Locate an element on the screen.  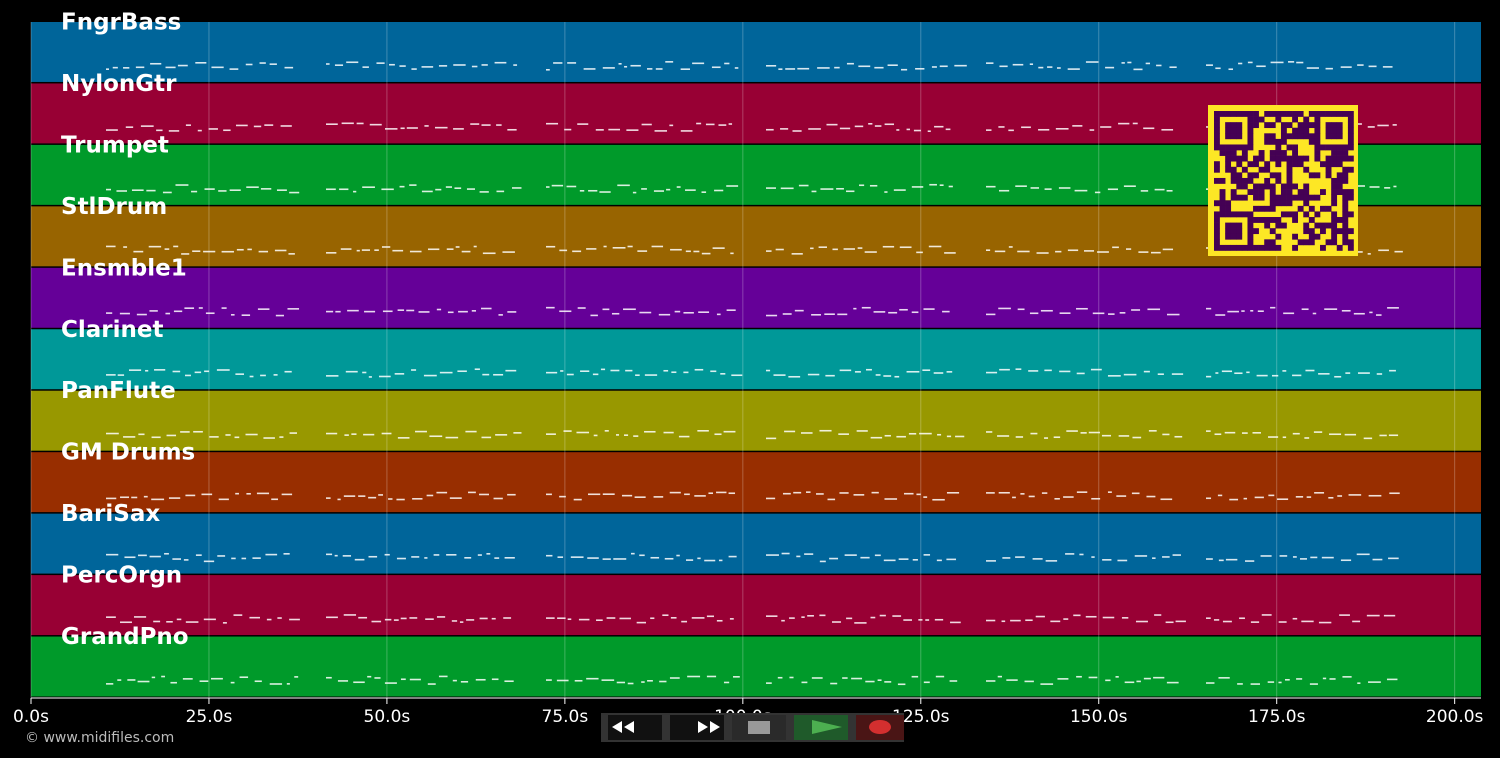
track-name: BariSax is located at coordinates (110, 514).